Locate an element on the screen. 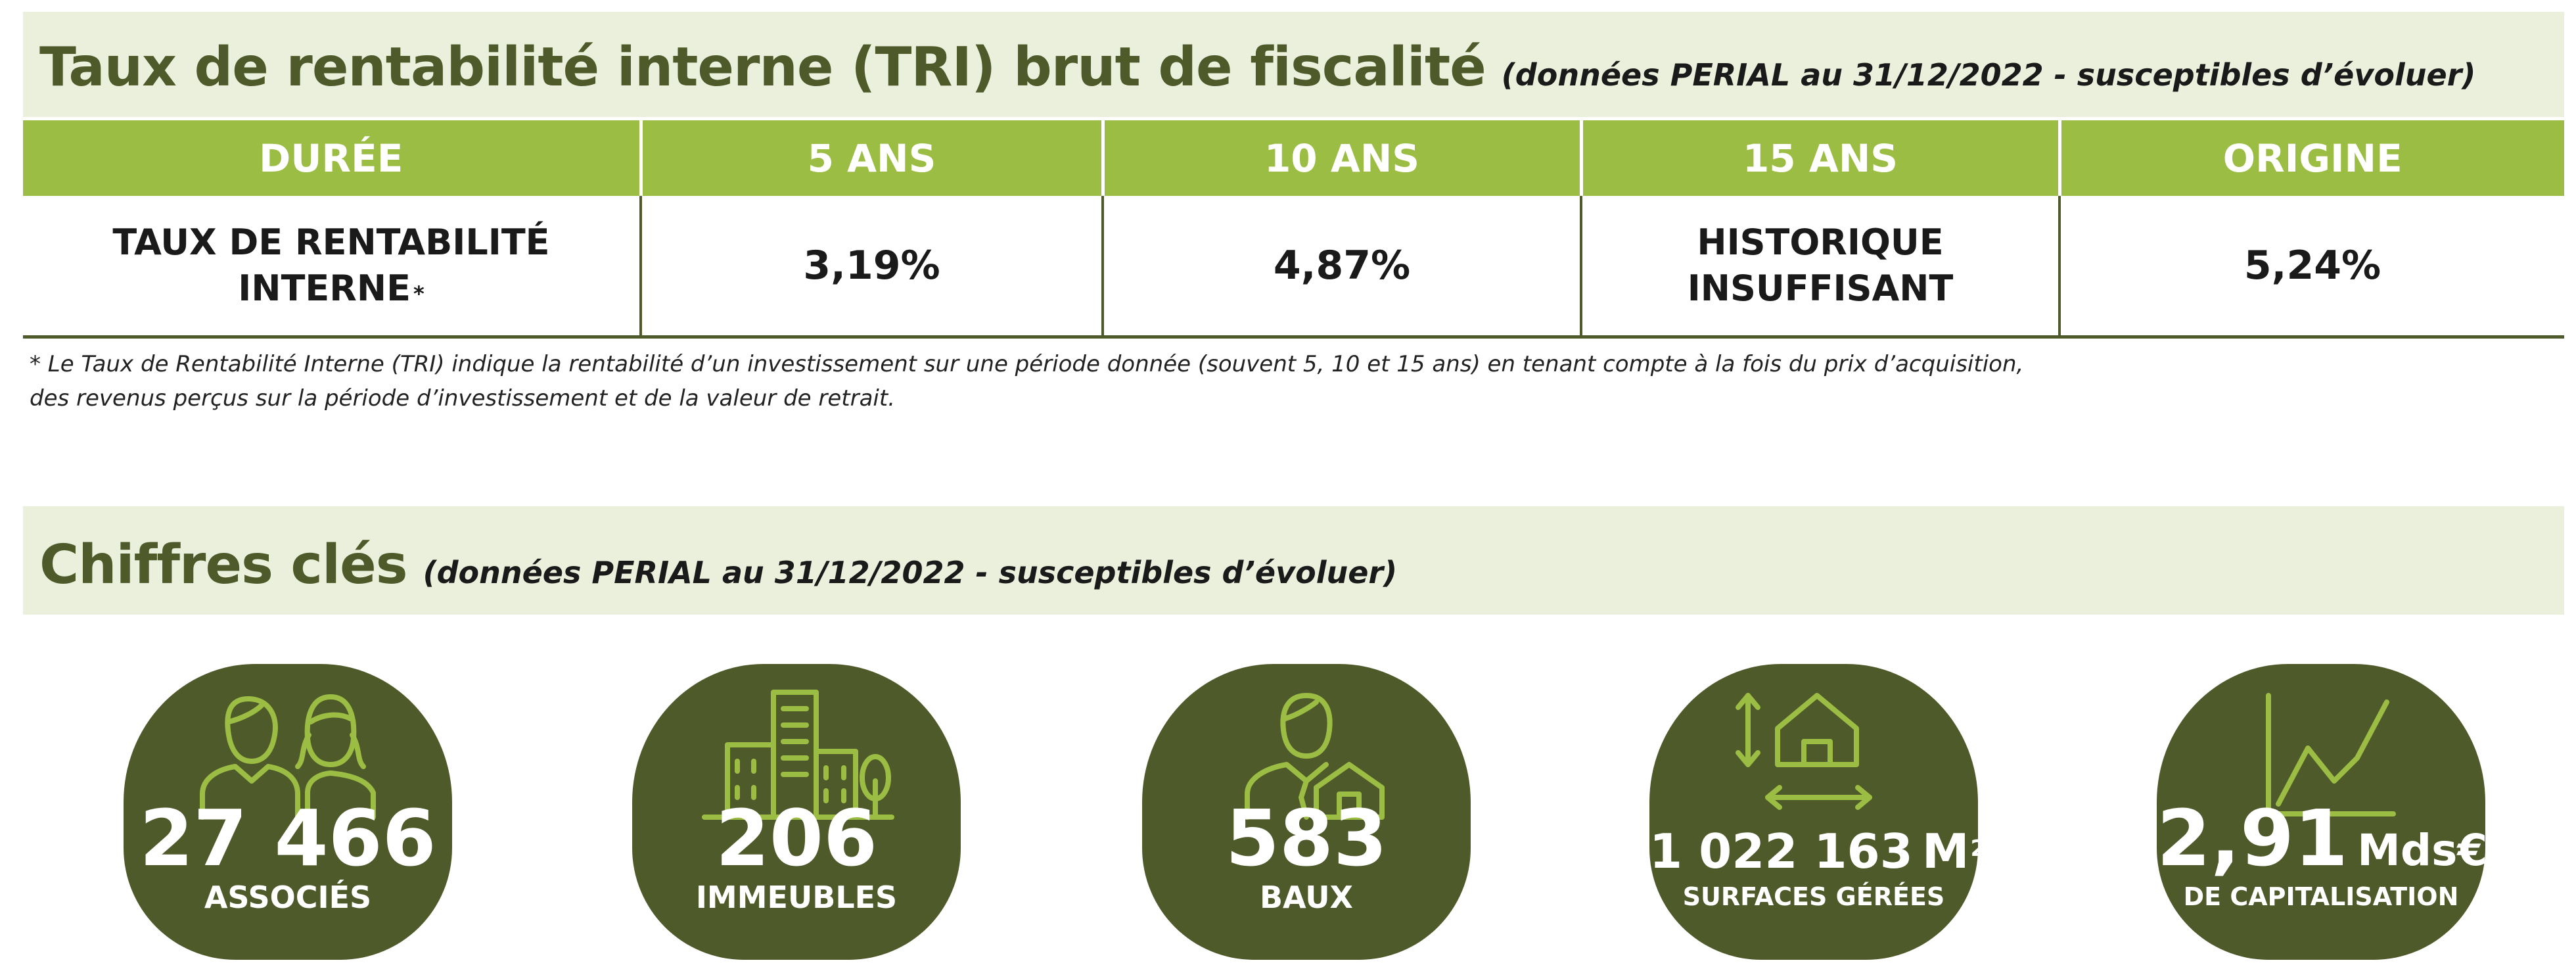  value-origine: 5,24% is located at coordinates (2311, 267).